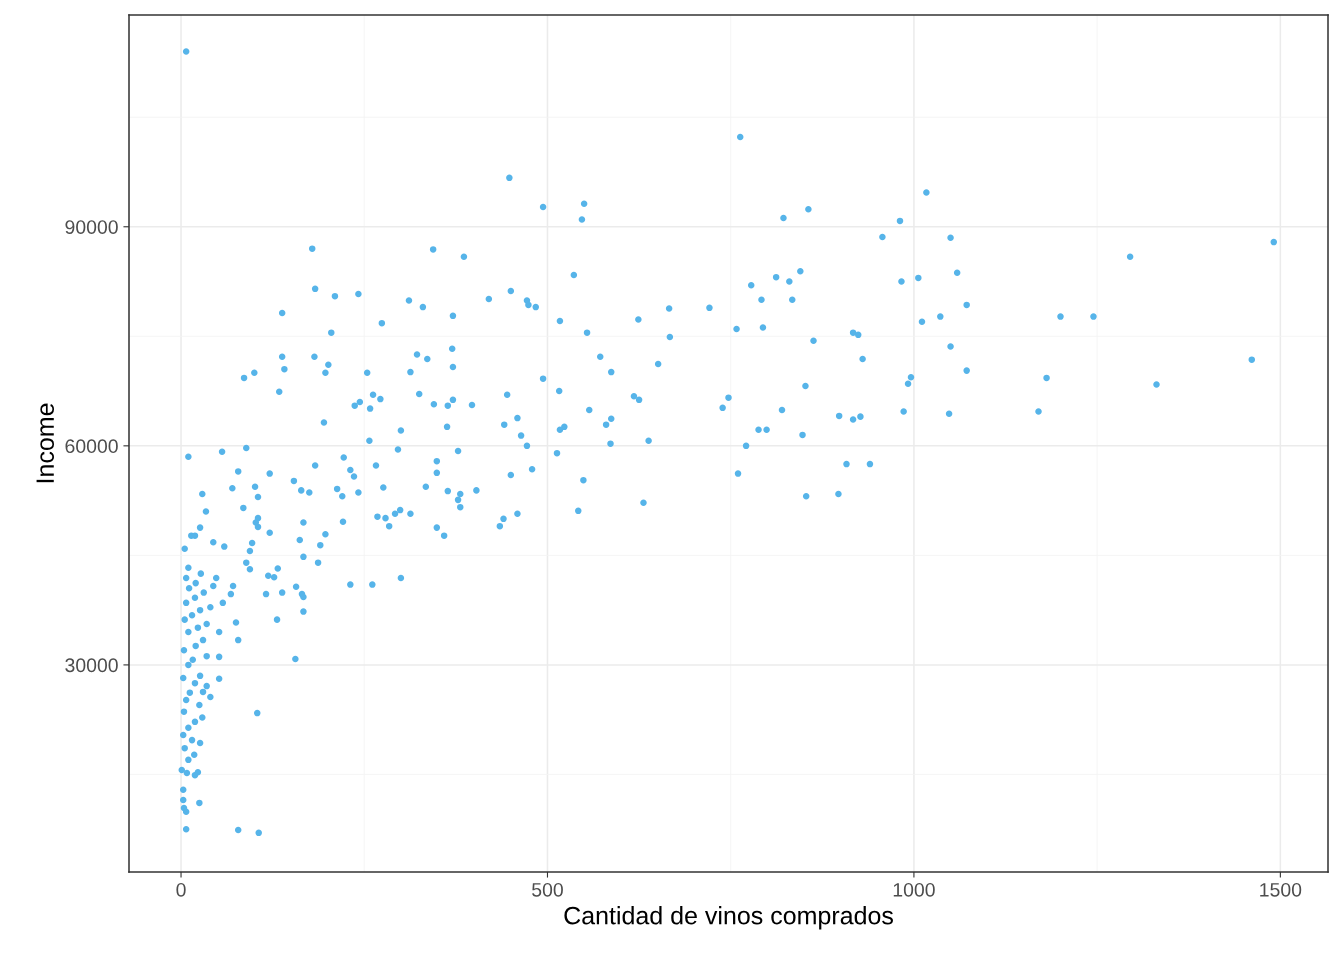 This screenshot has height=960, width=1344. What do you see at coordinates (91, 446) in the screenshot?
I see `y-tick-label: 60000` at bounding box center [91, 446].